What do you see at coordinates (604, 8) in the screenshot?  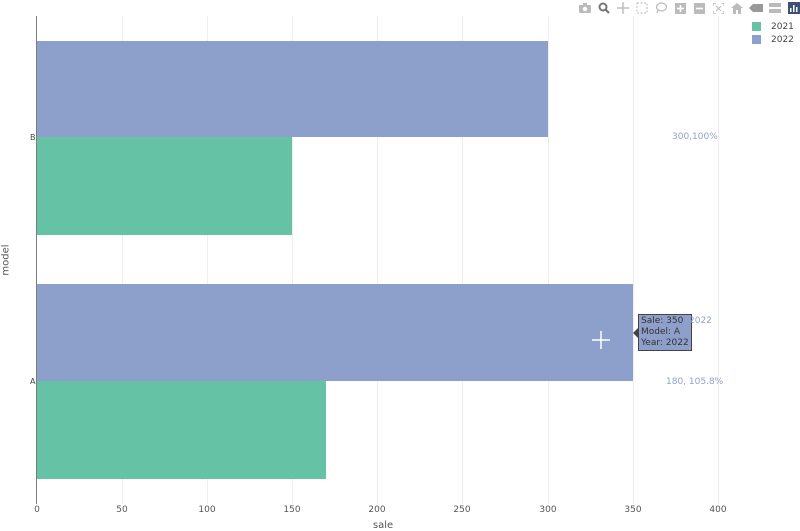 I see `zoom-icon` at bounding box center [604, 8].